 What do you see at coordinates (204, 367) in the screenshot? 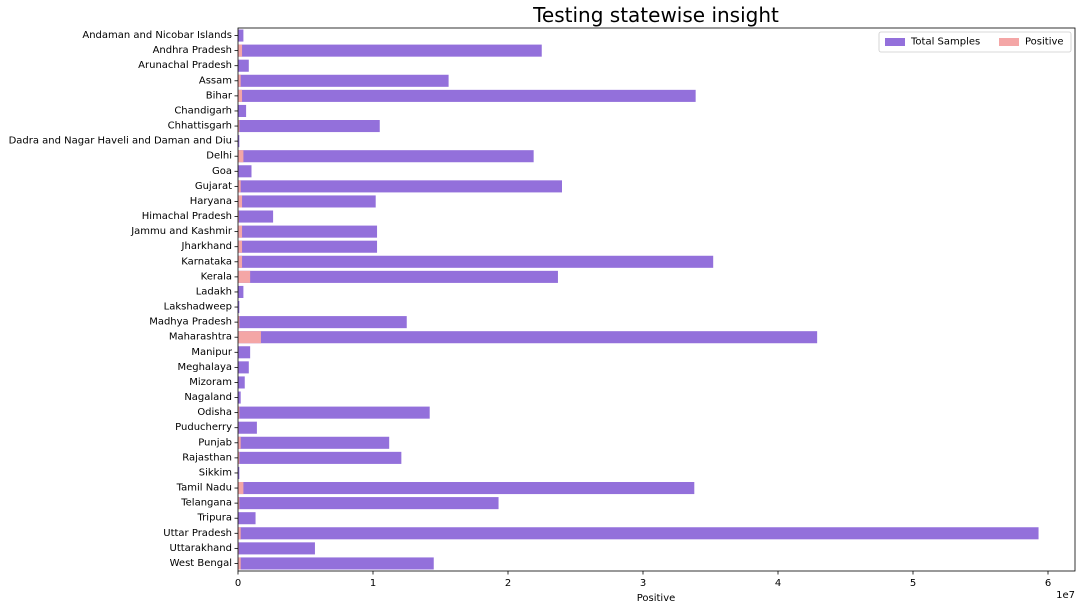
I see `y-tick-label: Meghalaya` at bounding box center [204, 367].